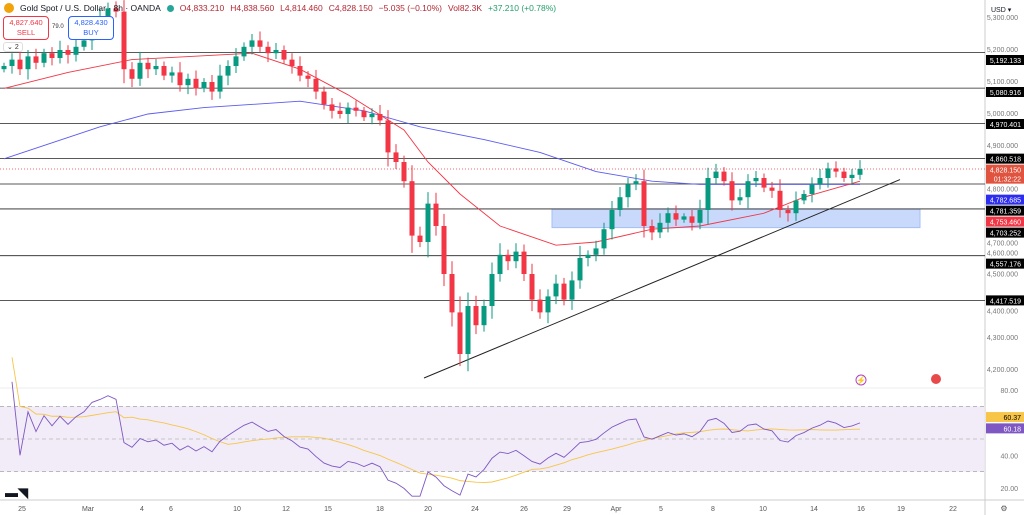 This screenshot has width=1024, height=515. Describe the element at coordinates (661, 509) in the screenshot. I see `time-tick-label: 5` at that location.